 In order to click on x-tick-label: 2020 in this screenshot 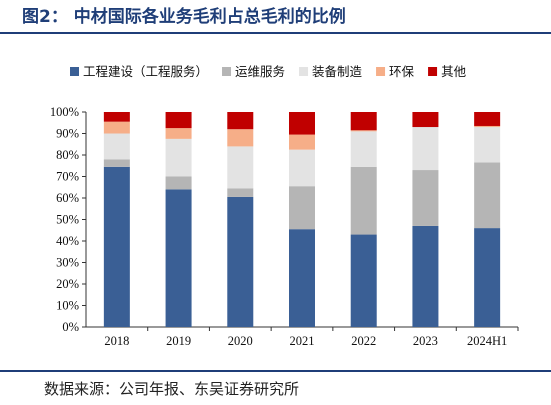, I will do `click(240, 341)`.